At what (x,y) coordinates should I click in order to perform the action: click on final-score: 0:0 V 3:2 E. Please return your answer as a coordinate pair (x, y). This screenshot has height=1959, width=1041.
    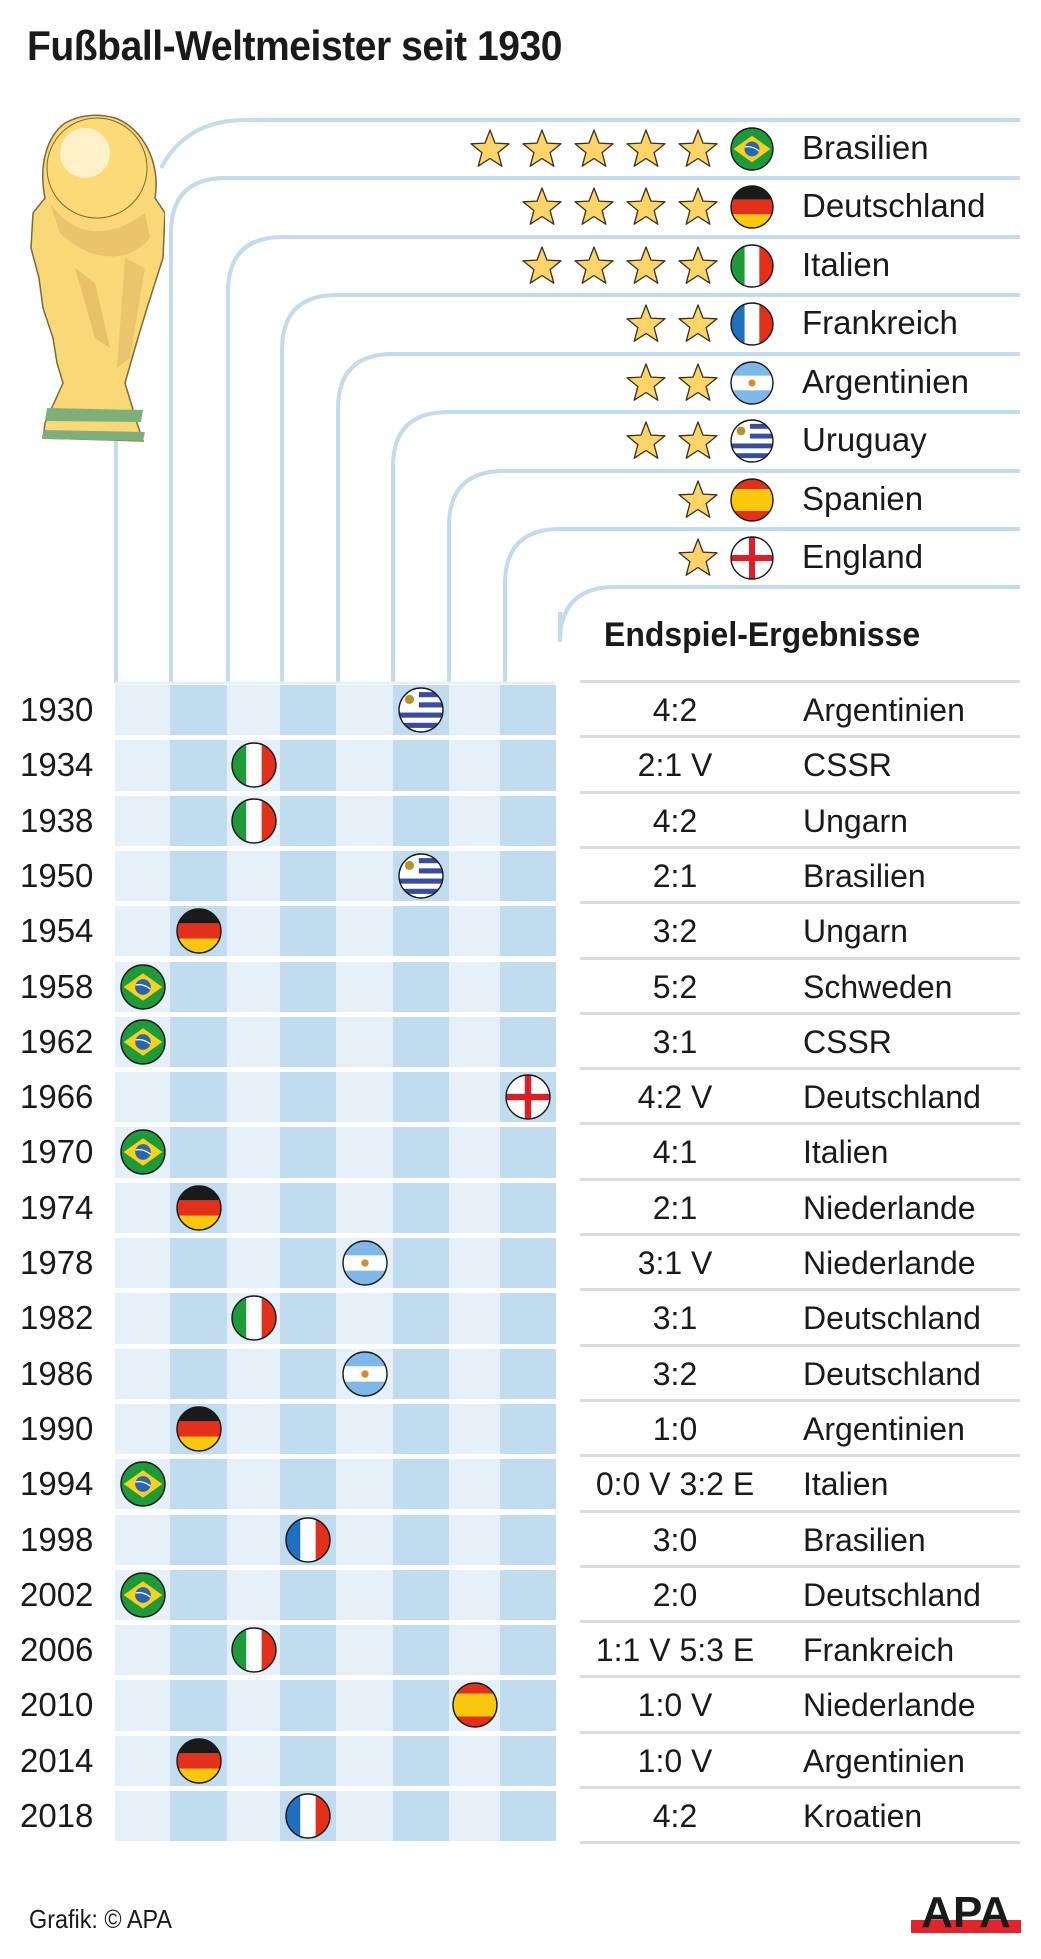
    Looking at the image, I should click on (675, 1484).